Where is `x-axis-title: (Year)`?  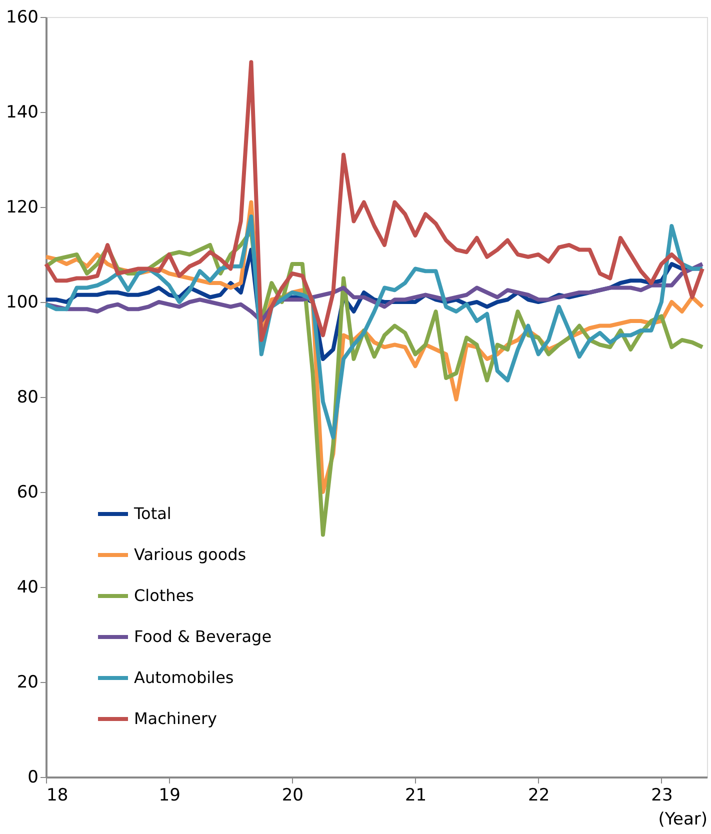
x-axis-title: (Year) is located at coordinates (683, 820).